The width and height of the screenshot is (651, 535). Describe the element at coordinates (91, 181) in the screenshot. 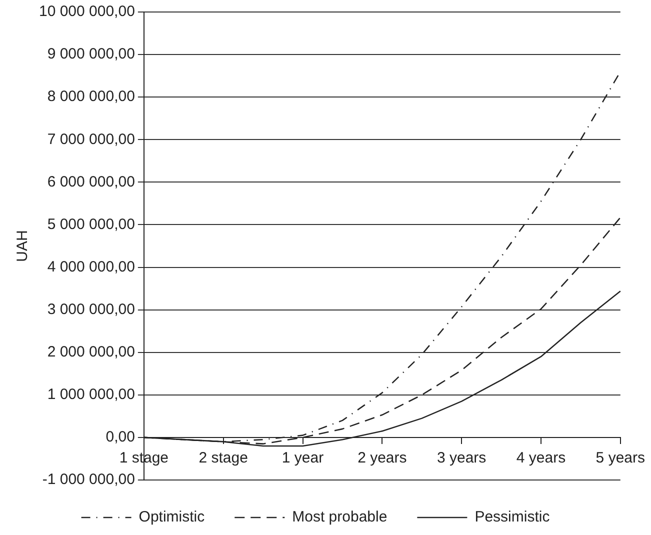

I see `y-tick-label: 6 000 000,00` at that location.